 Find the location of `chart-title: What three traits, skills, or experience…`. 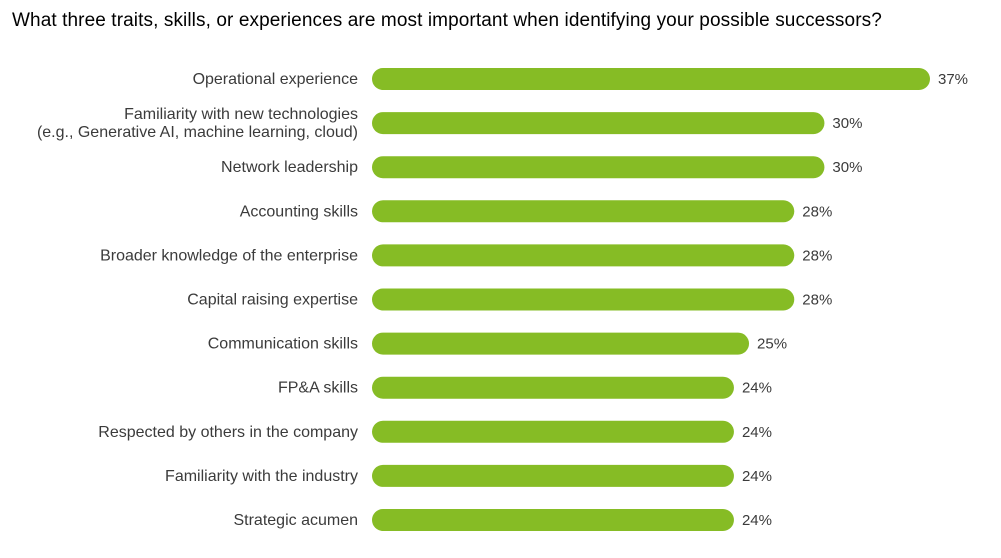

chart-title: What three traits, skills, or experience… is located at coordinates (447, 20).